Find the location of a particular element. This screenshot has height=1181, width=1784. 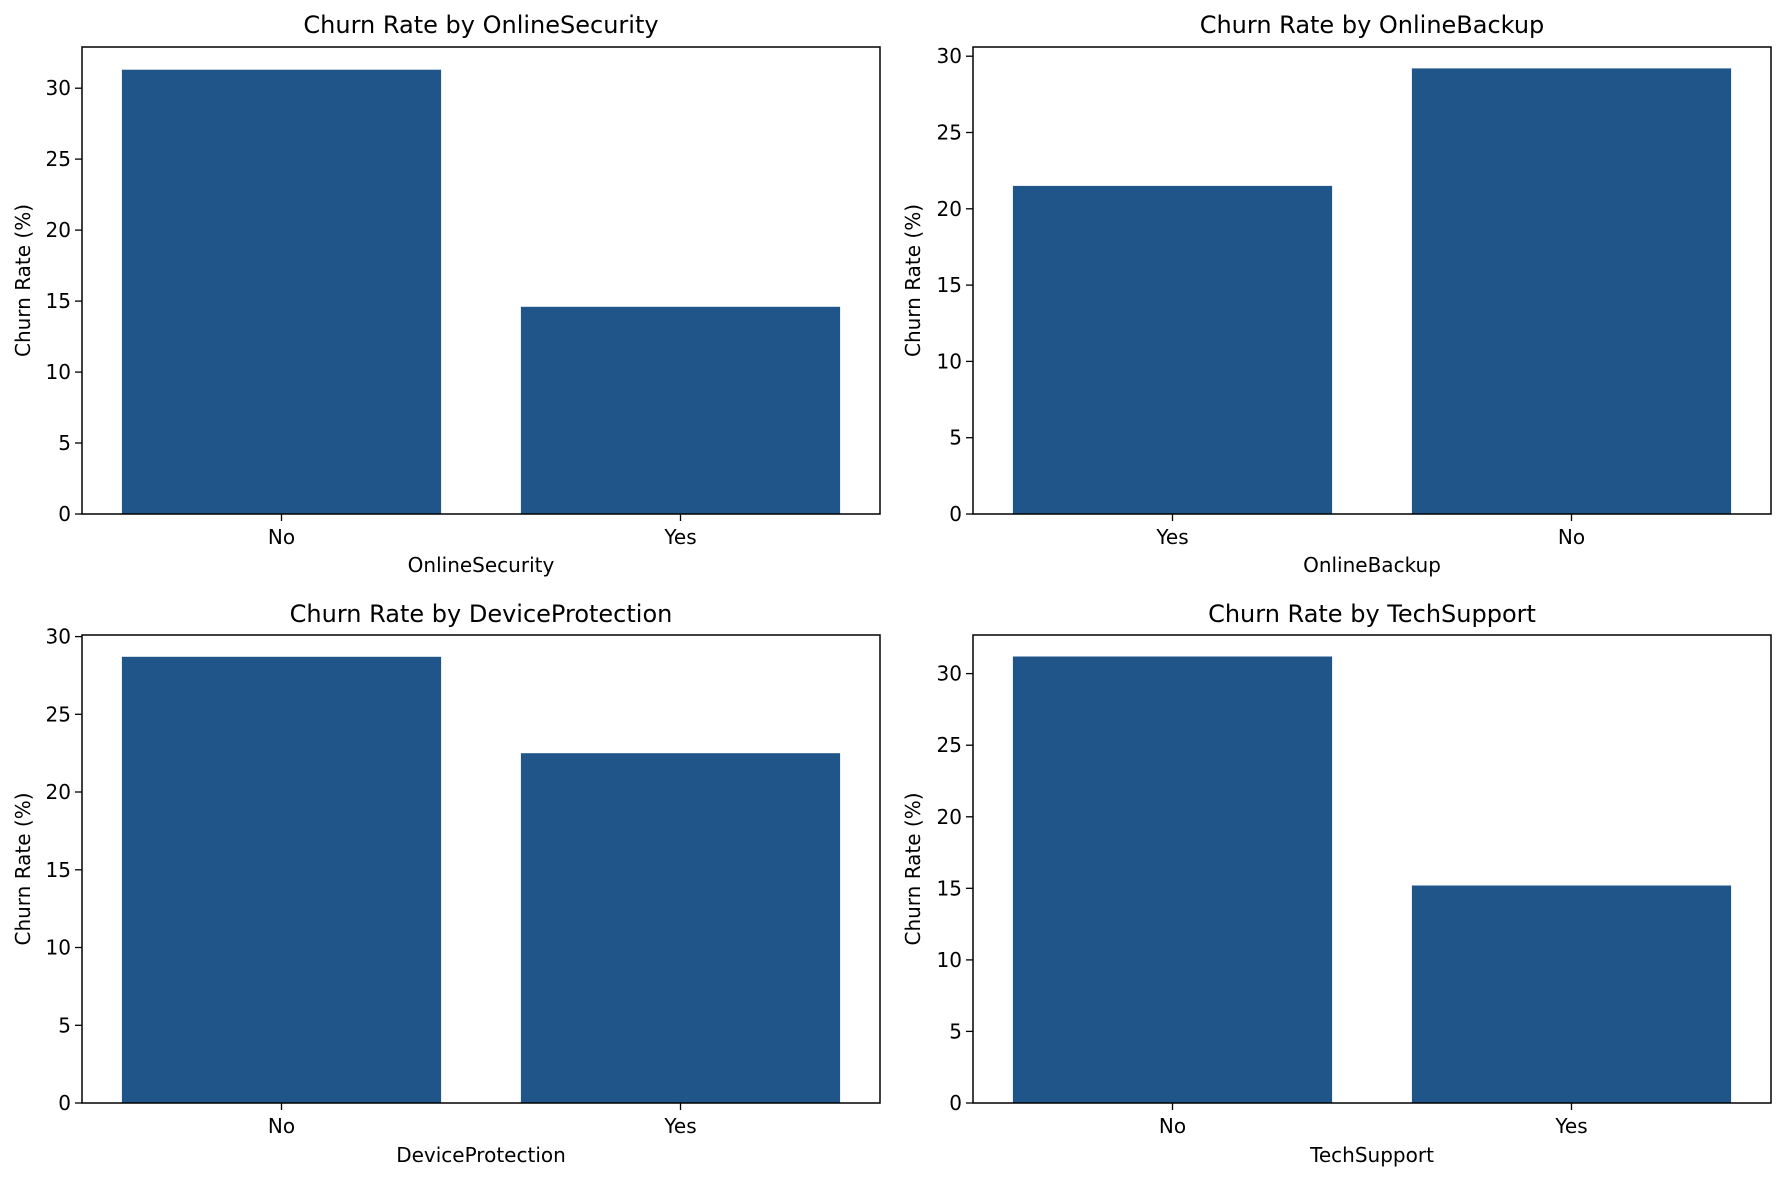

chart-title: Churn Rate by DeviceProtection is located at coordinates (481, 614).